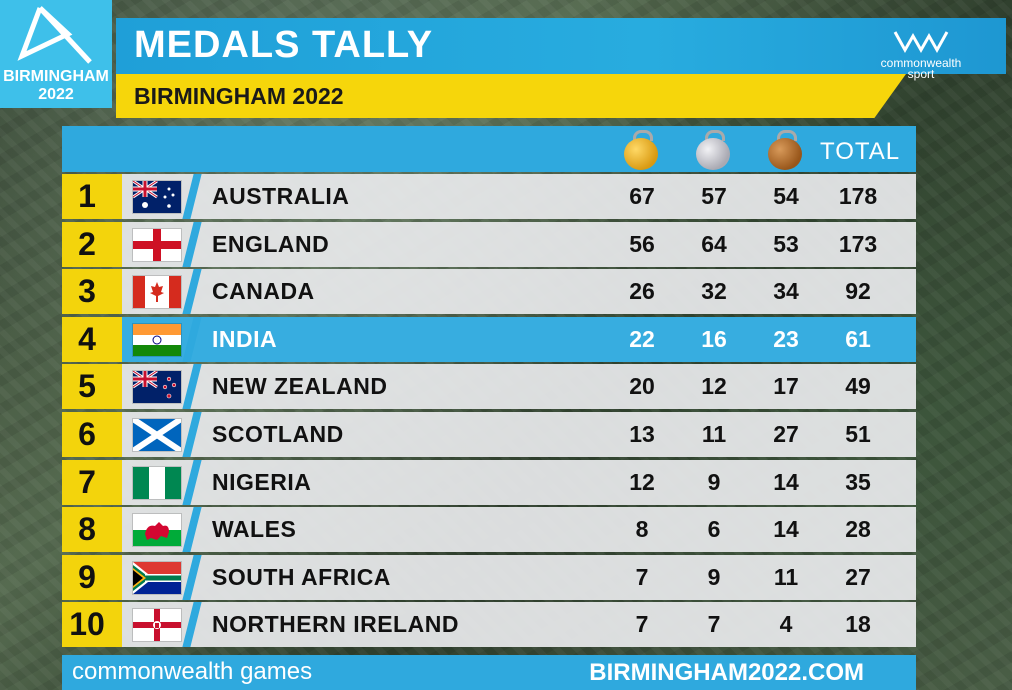  I want to click on total-count: 28, so click(858, 529).